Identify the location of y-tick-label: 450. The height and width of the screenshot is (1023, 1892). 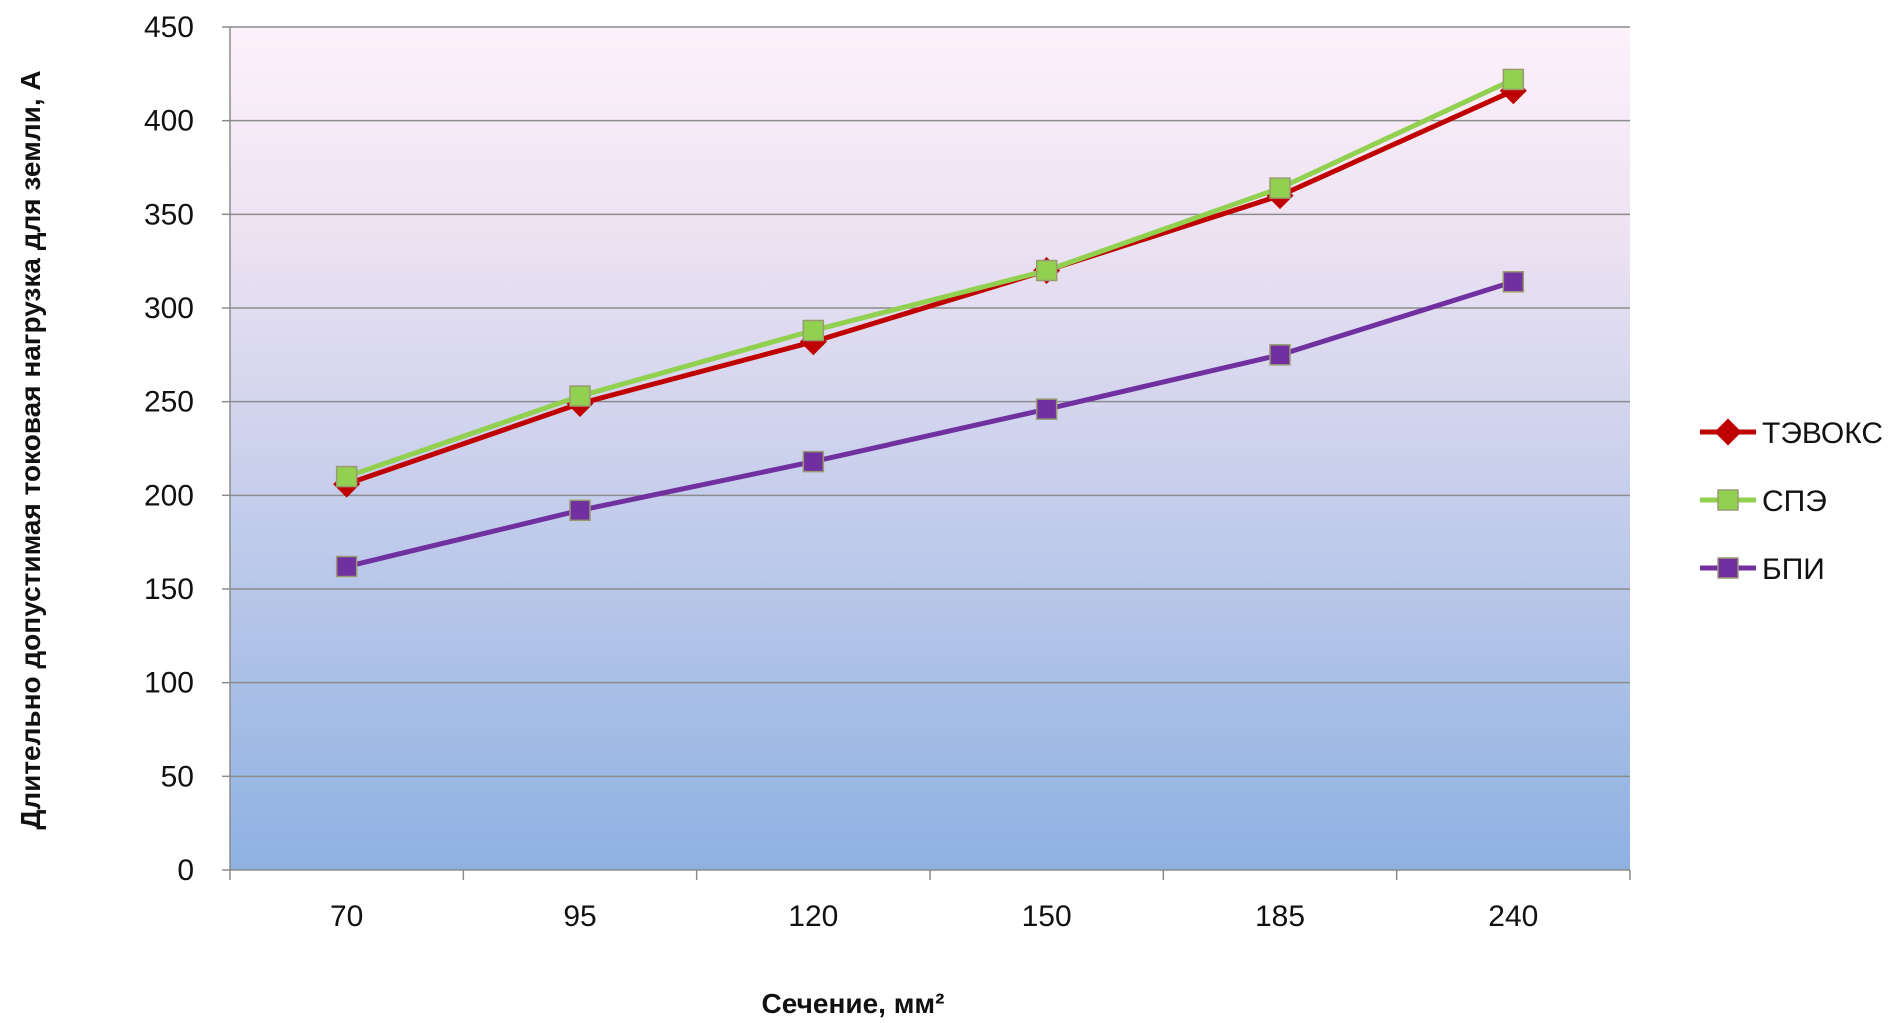
(169, 27).